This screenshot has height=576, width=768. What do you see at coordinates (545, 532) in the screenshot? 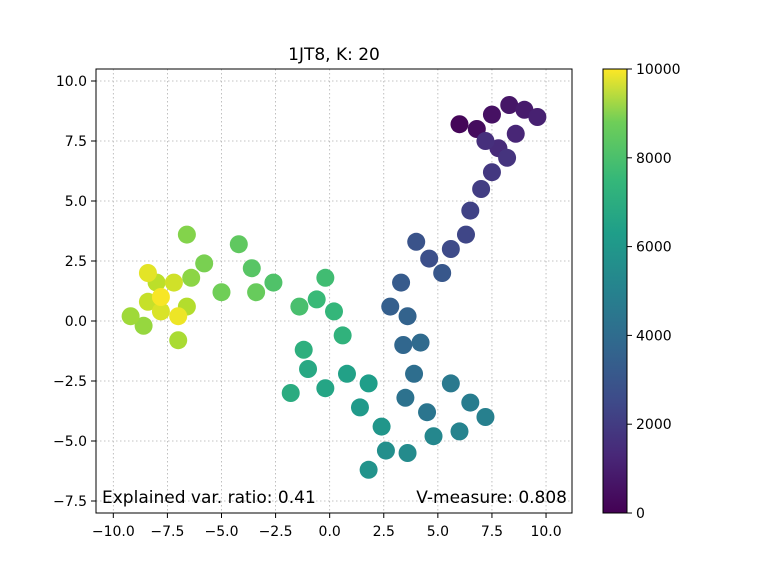
I see `x-tick-label: 10.0` at bounding box center [545, 532].